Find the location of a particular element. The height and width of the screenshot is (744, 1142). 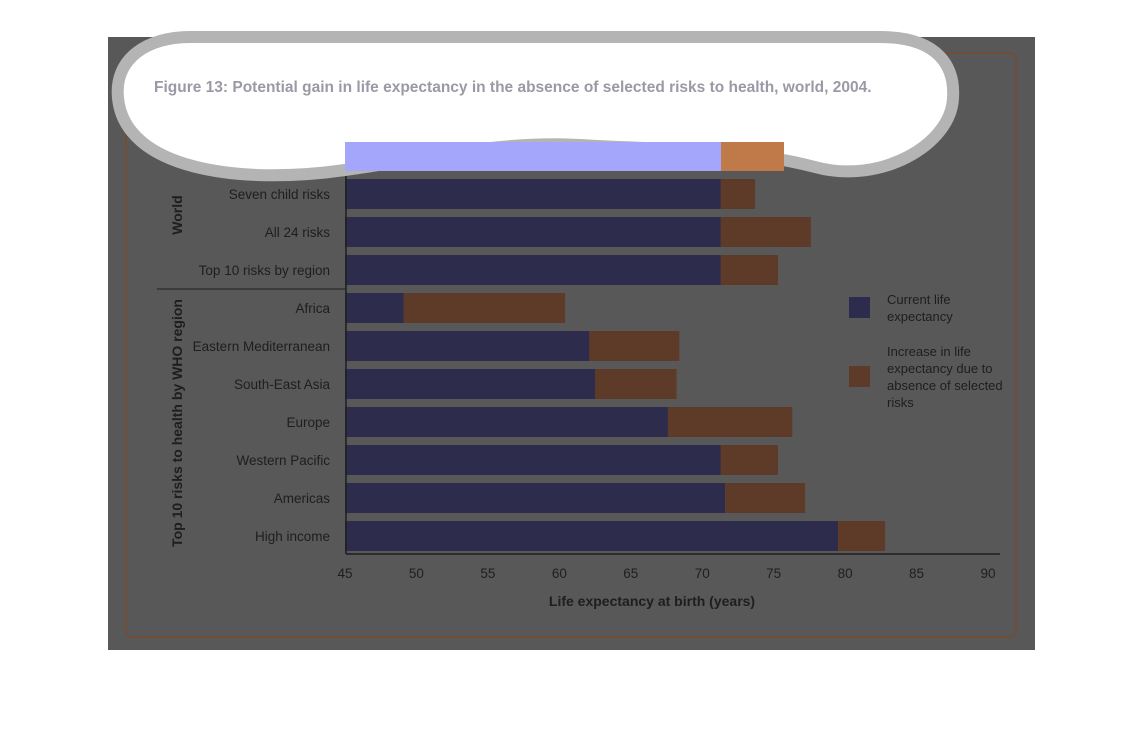

category-label-top-10-risks-by-region: Top 10 risks by region is located at coordinates (264, 270).